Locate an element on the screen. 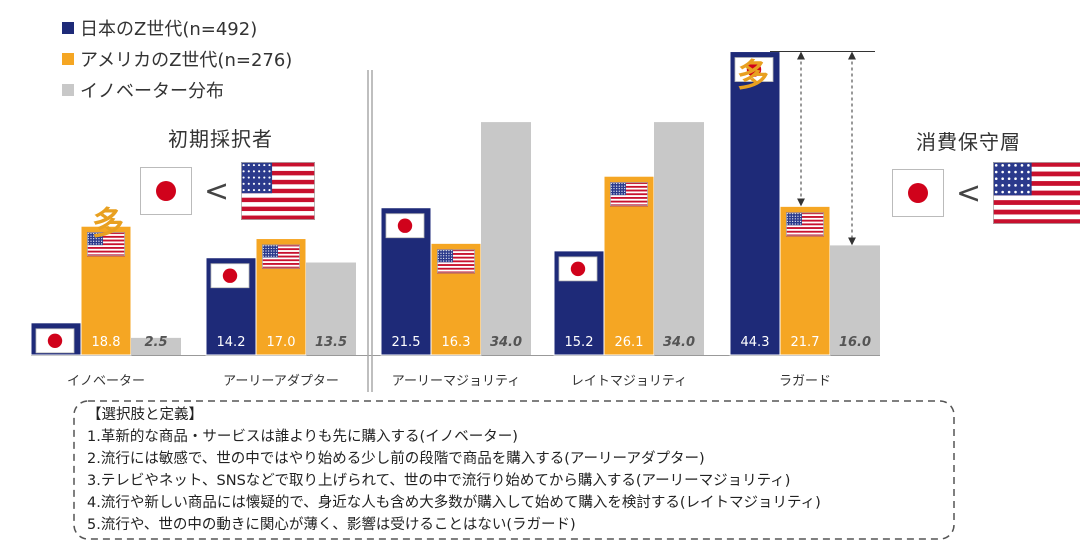 The width and height of the screenshot is (1080, 552). data-label: 21.5 is located at coordinates (406, 342).